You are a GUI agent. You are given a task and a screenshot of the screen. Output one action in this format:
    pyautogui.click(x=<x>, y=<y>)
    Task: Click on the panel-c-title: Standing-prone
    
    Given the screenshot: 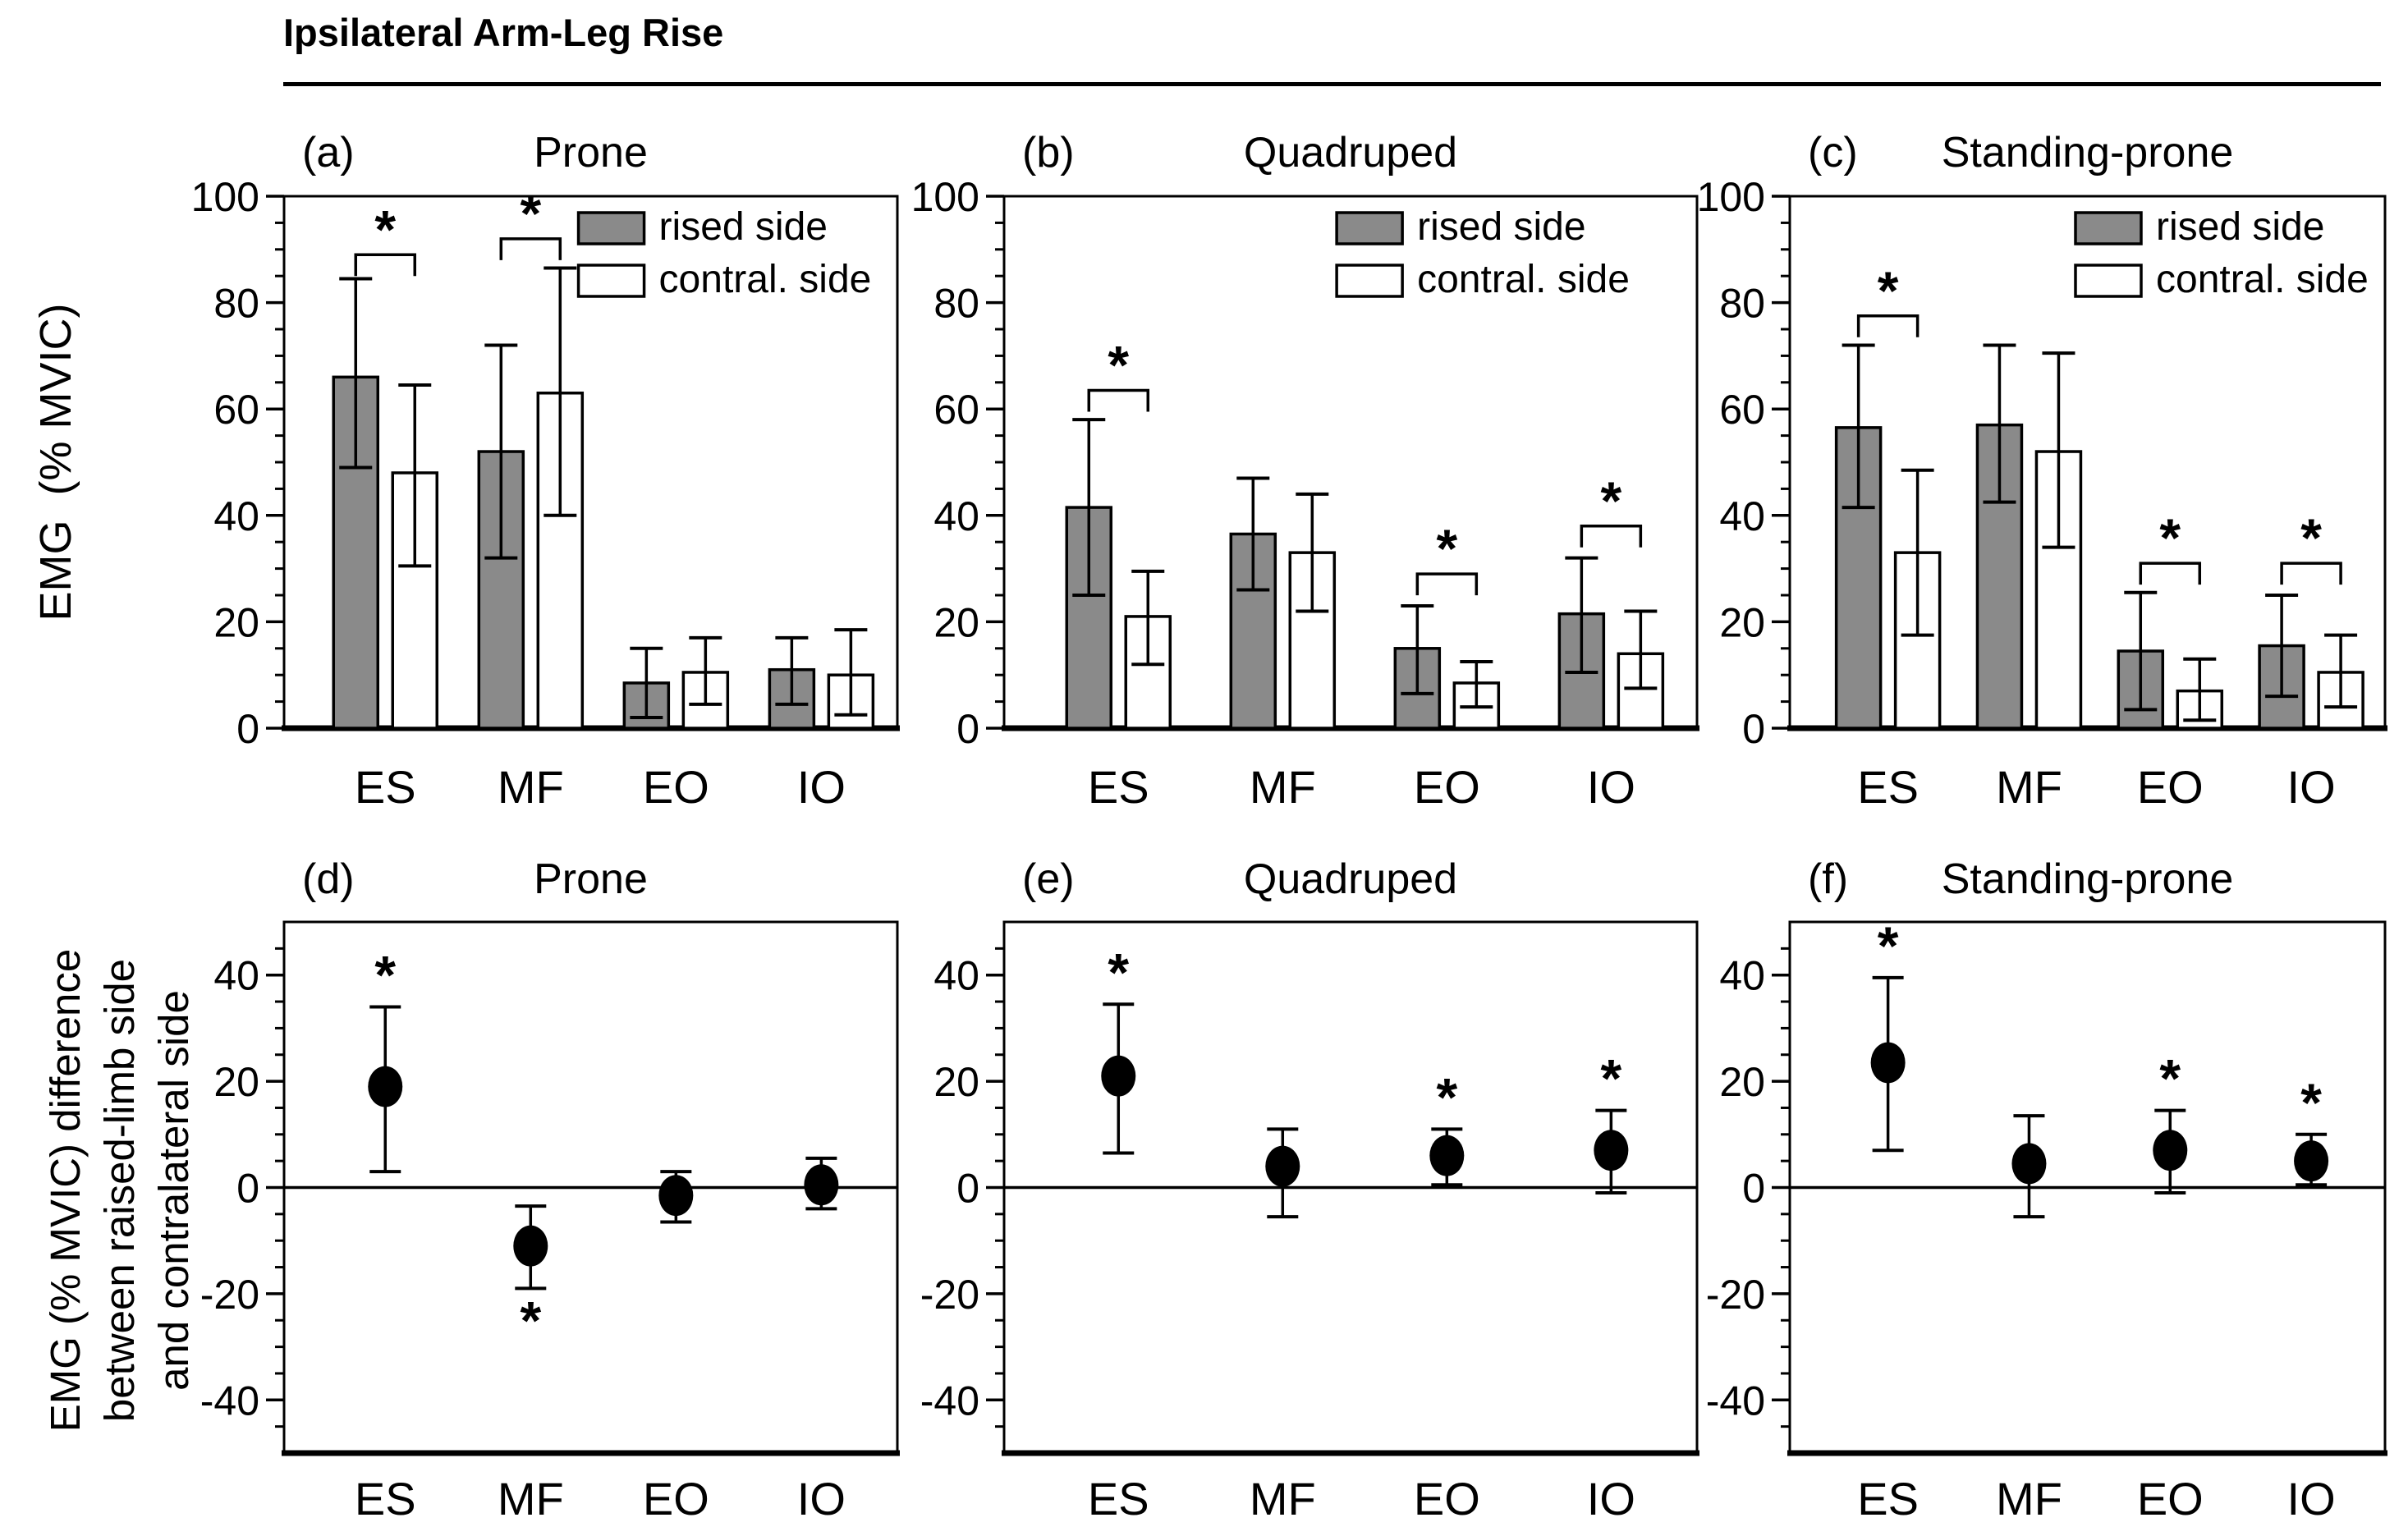 What is the action you would take?
    pyautogui.click(x=2087, y=153)
    